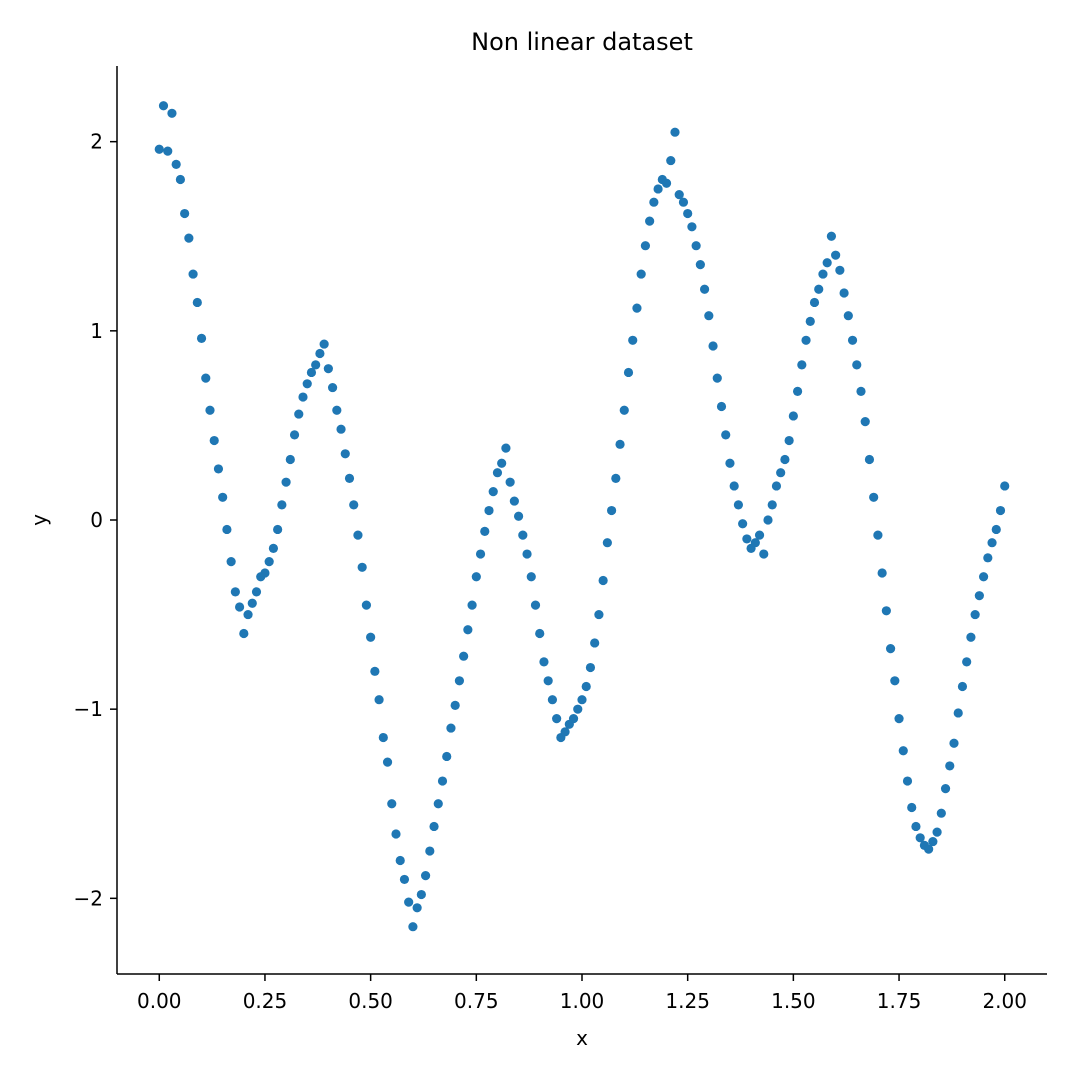 Image resolution: width=1080 pixels, height=1080 pixels. I want to click on y-tick-label: −2, so click(88, 898).